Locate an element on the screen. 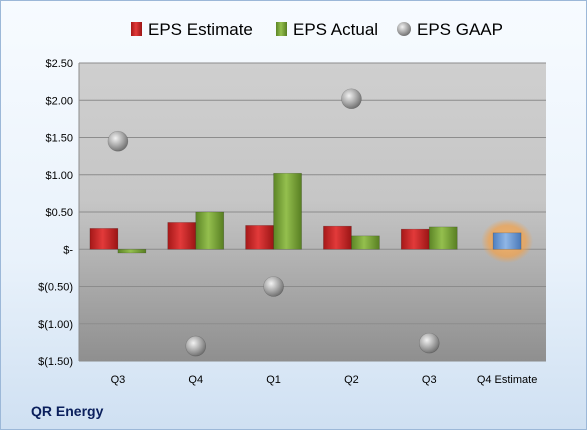  y-tick-label: $1.50 is located at coordinates (59, 139).